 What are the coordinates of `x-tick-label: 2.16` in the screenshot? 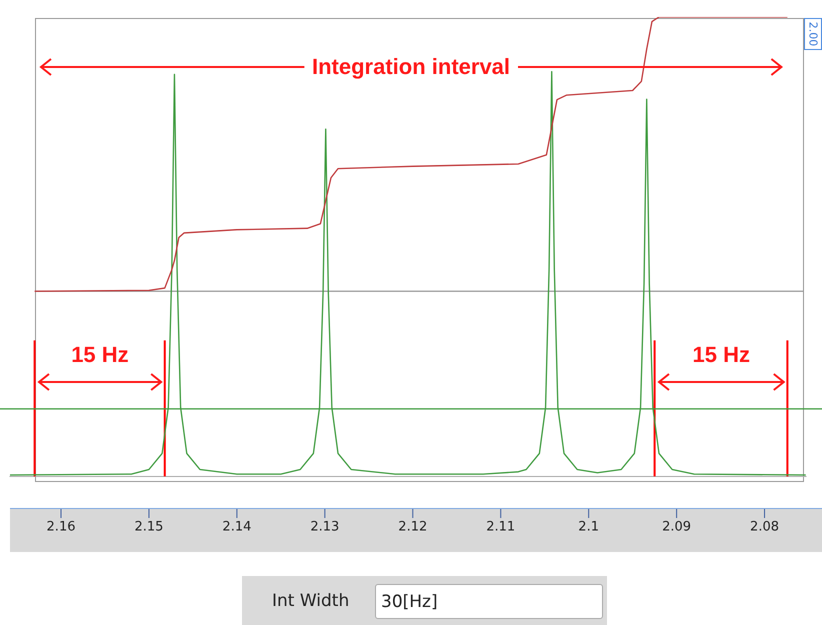 It's located at (61, 527).